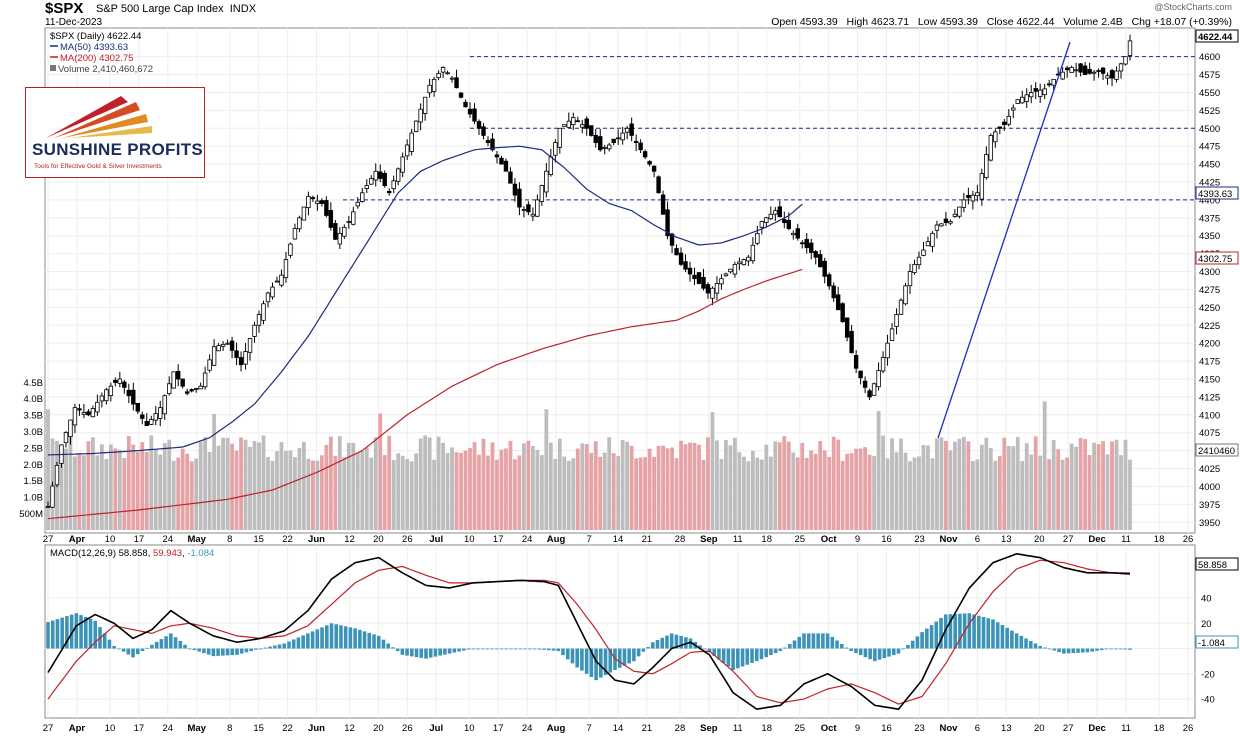 This screenshot has width=1240, height=737. What do you see at coordinates (1212, 565) in the screenshot?
I see `last-macd-label: 58.858` at bounding box center [1212, 565].